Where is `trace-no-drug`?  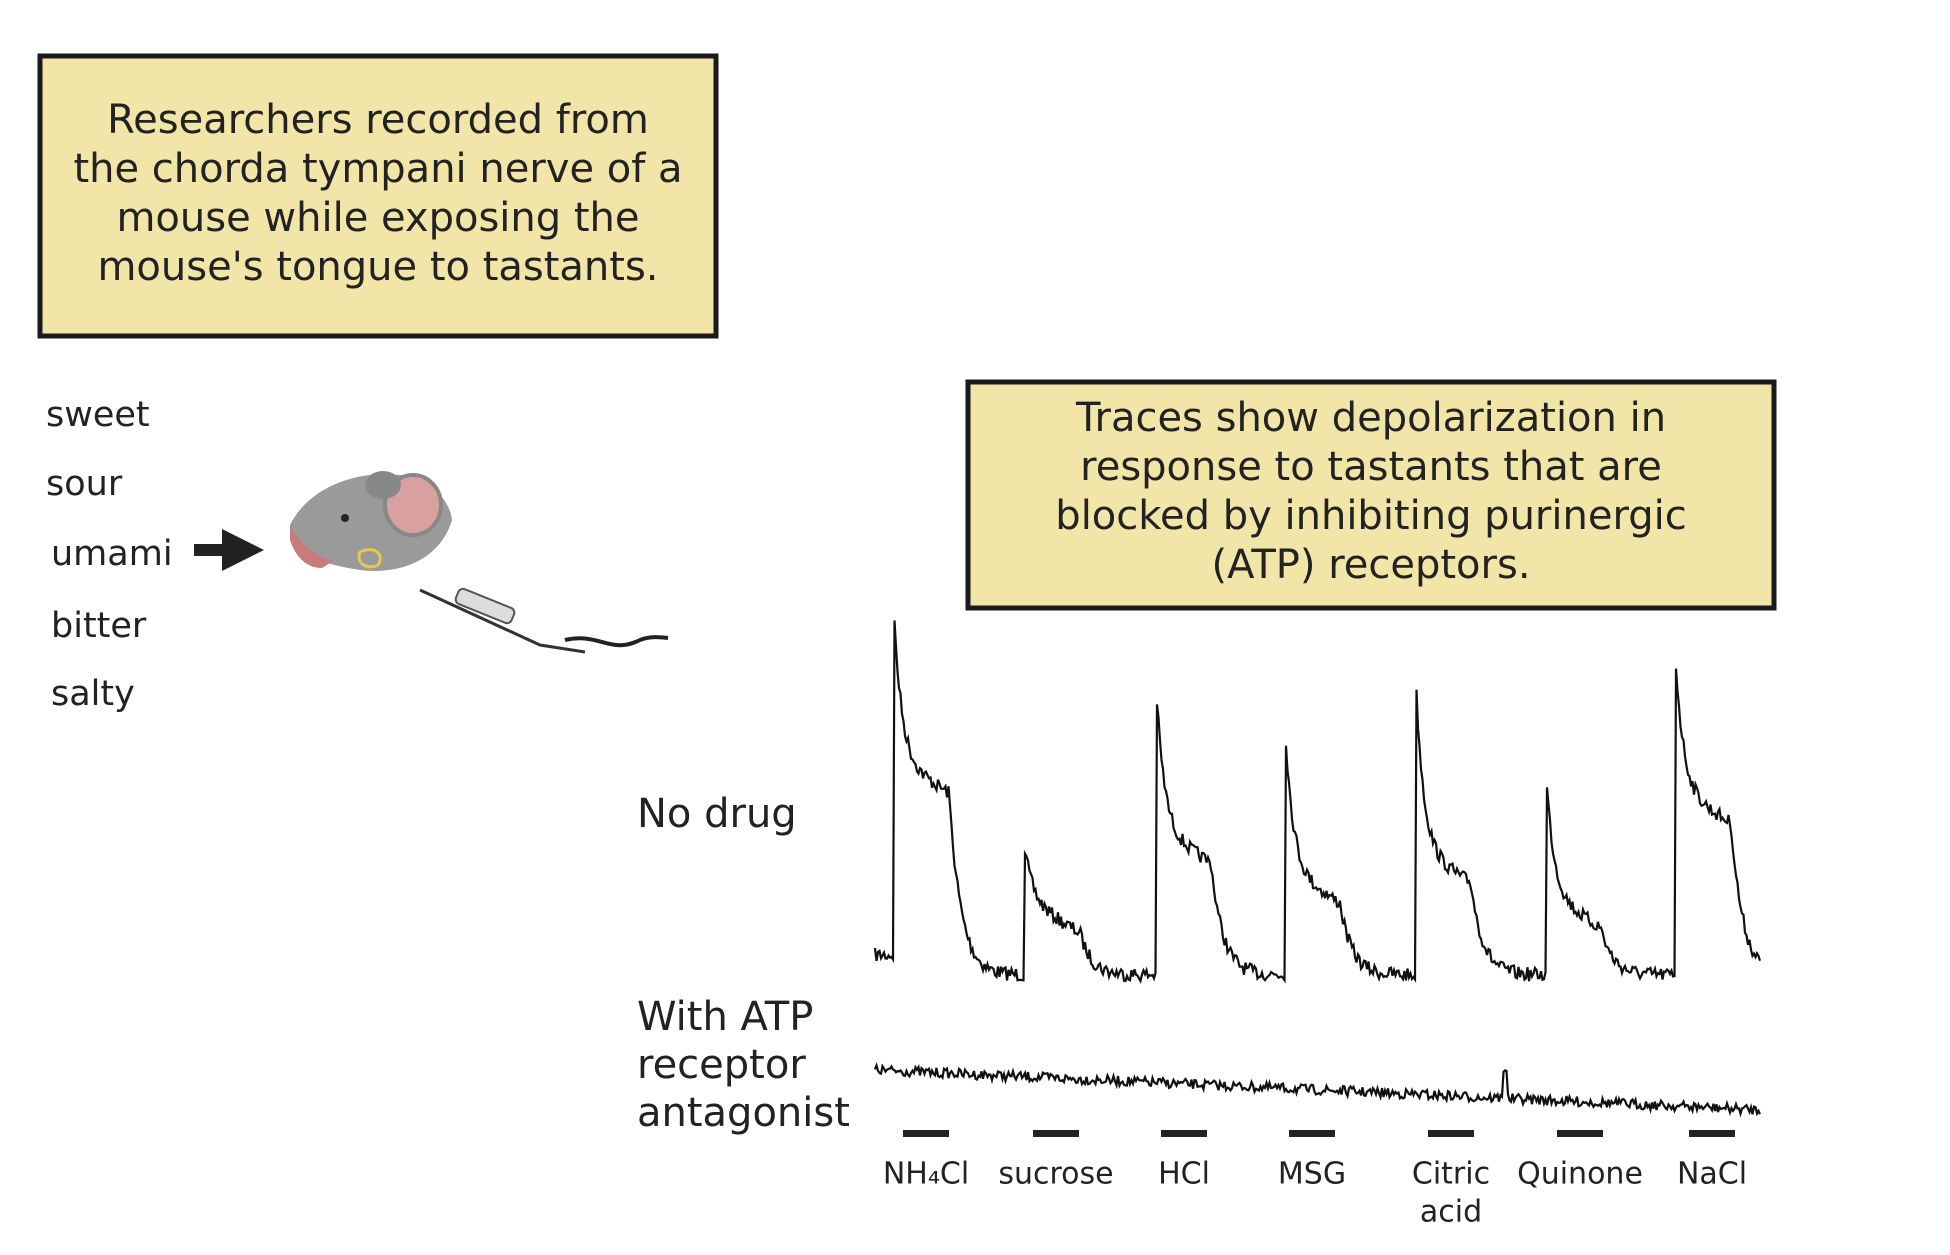 trace-no-drug is located at coordinates (1317, 802).